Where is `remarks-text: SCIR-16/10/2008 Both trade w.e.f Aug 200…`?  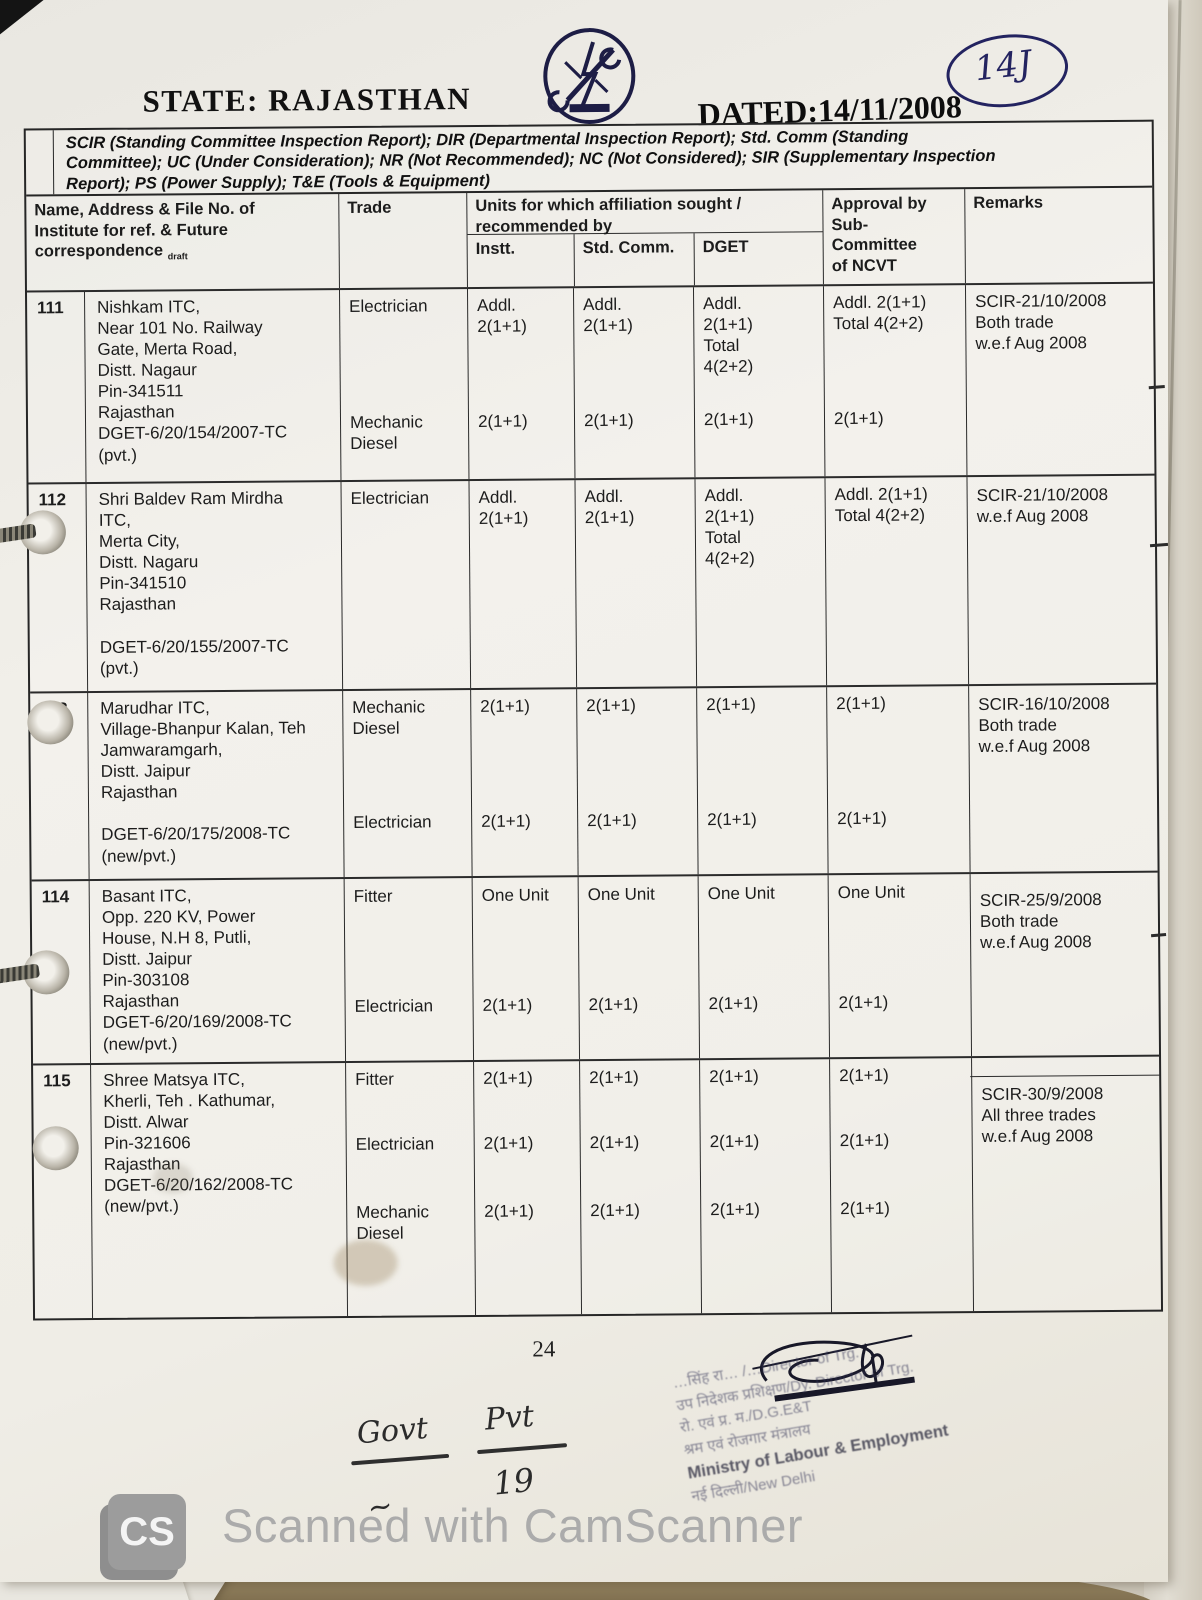
remarks-text: SCIR-16/10/2008 Both trade w.e.f Aug 200… is located at coordinates (1044, 725).